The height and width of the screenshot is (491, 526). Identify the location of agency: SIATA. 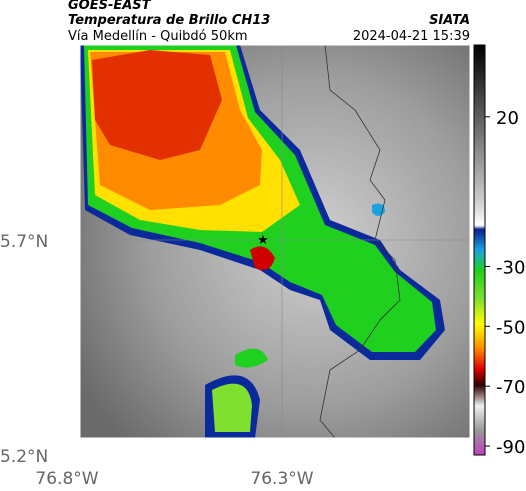
(449, 20).